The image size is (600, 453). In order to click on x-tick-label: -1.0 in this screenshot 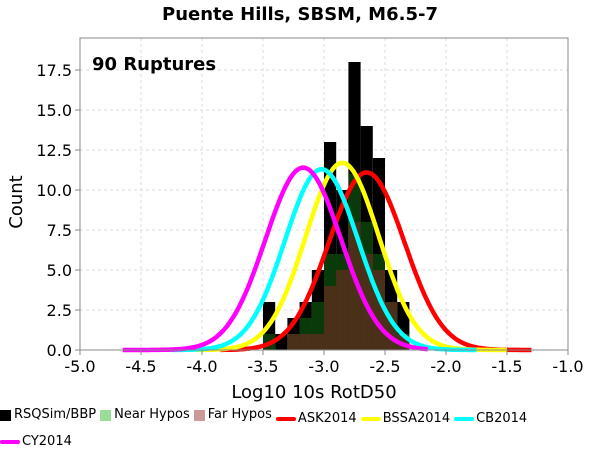, I will do `click(567, 366)`.